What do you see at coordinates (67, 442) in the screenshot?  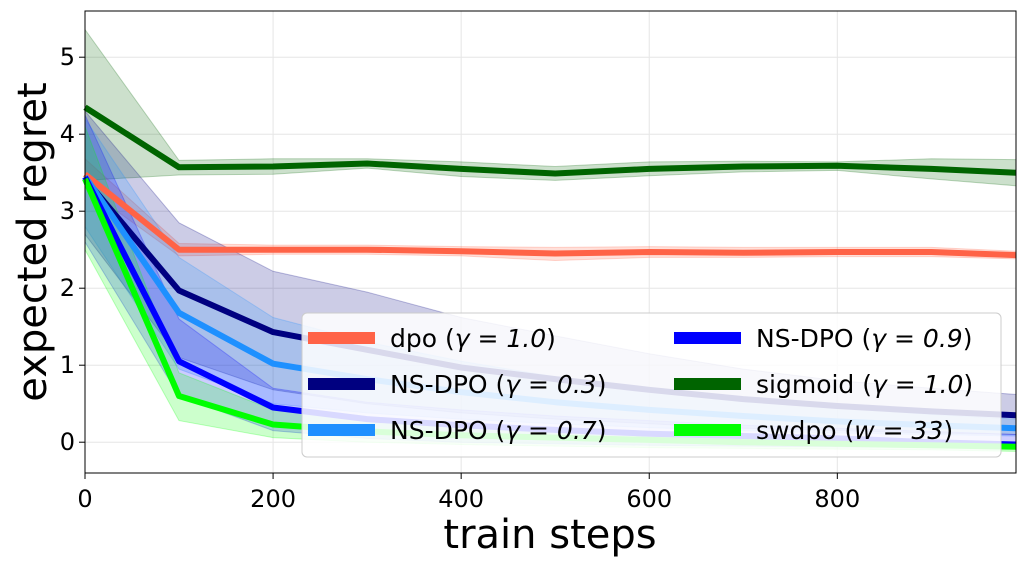 I see `y-tick-label: 0` at bounding box center [67, 442].